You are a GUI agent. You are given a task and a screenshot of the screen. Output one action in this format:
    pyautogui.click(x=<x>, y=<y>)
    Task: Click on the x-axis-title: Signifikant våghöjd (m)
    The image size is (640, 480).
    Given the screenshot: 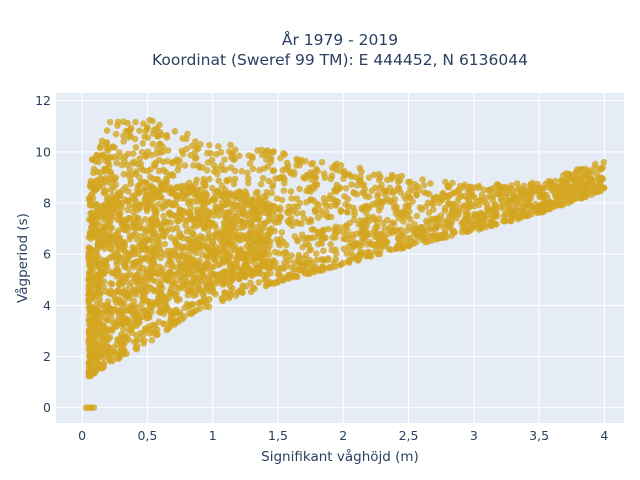 What is the action you would take?
    pyautogui.click(x=340, y=456)
    